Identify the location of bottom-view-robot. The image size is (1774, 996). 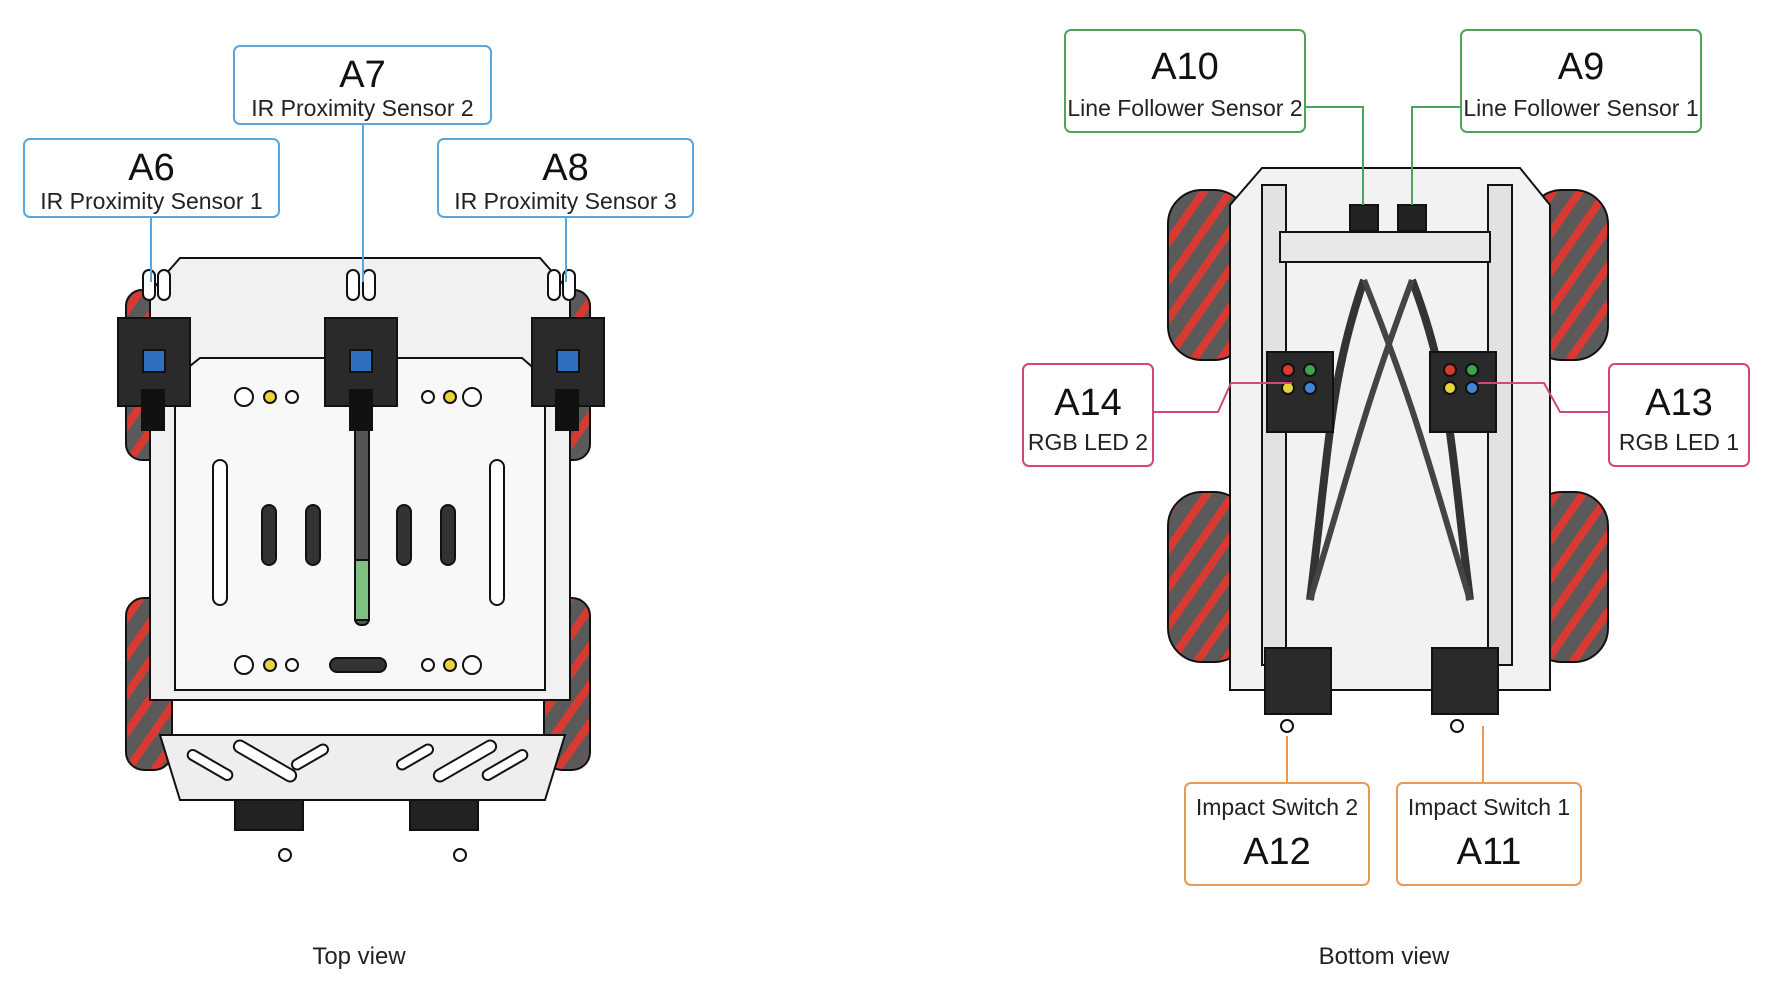
(1388, 450).